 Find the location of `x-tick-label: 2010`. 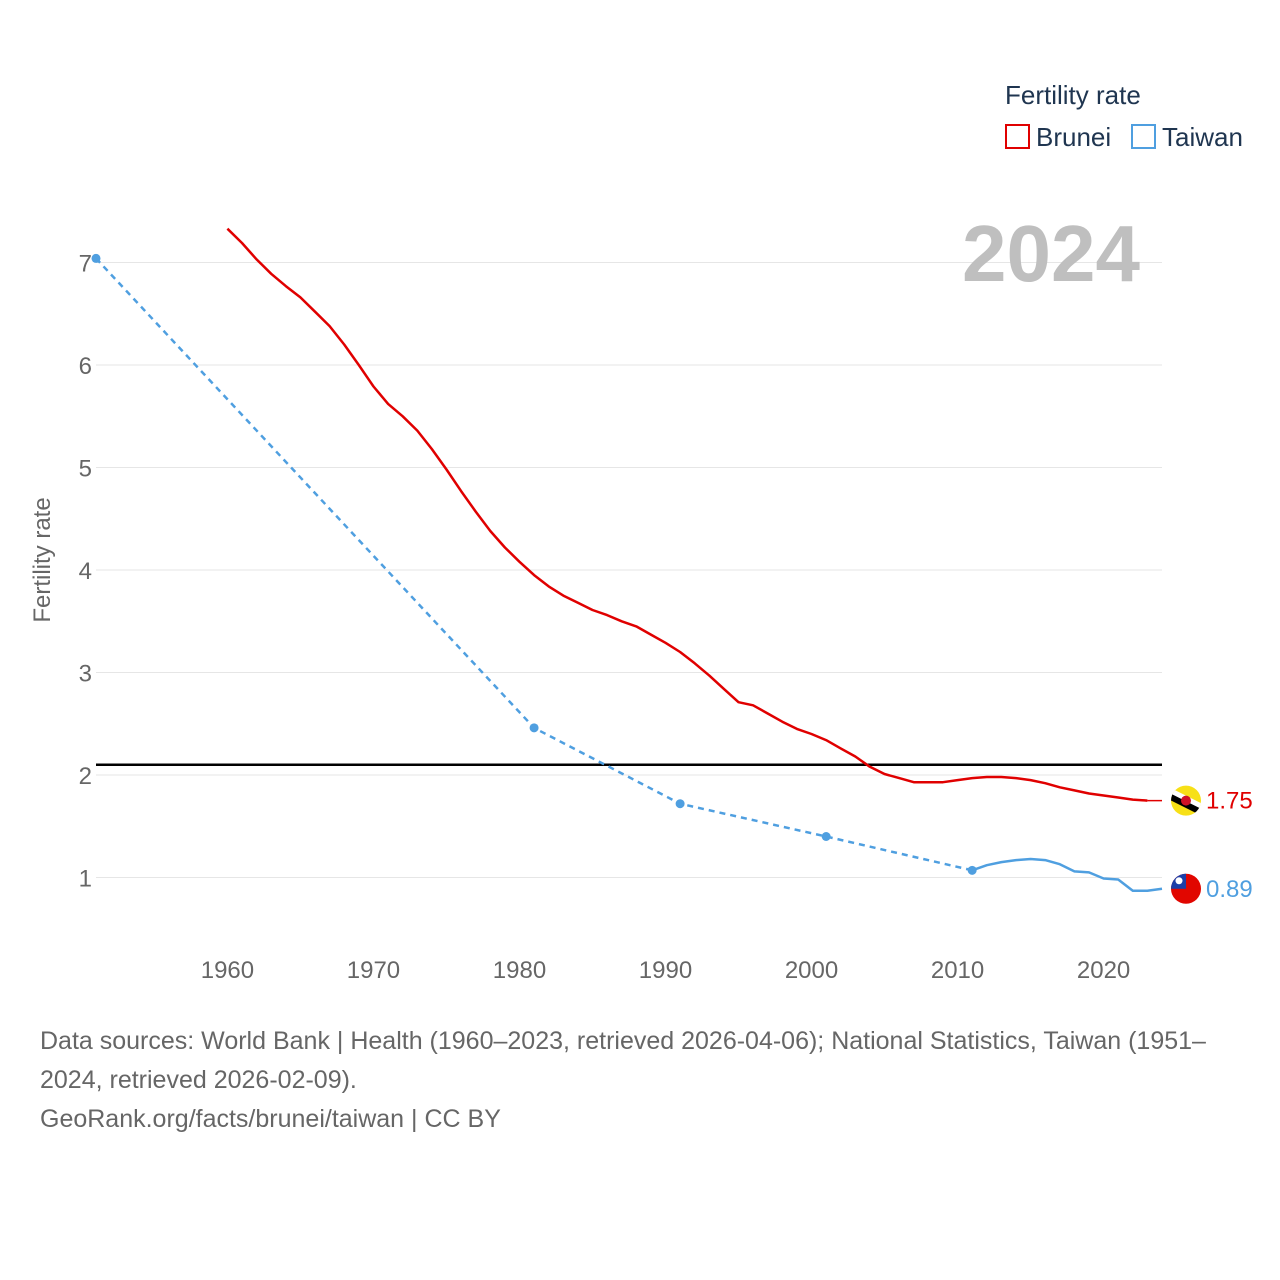

x-tick-label: 2010 is located at coordinates (957, 970).